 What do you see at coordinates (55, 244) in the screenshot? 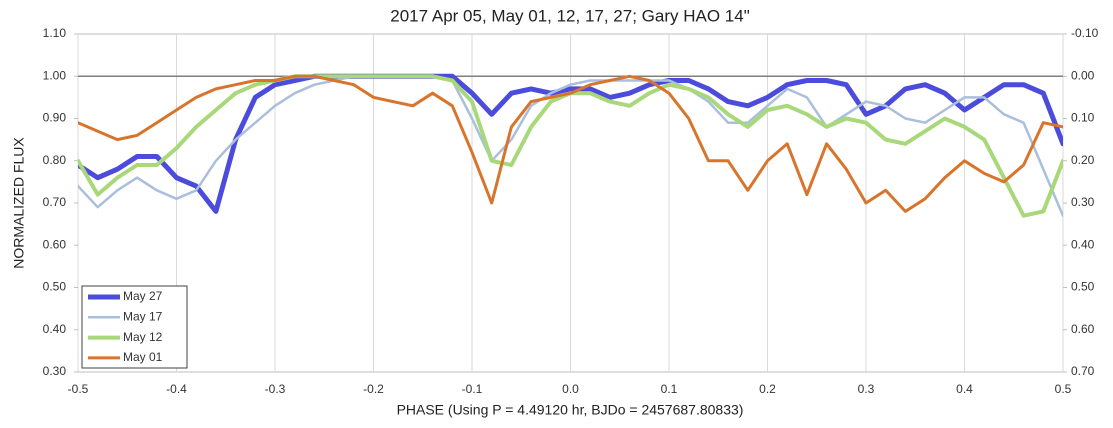
I see `y-tick-label: 0.60` at bounding box center [55, 244].